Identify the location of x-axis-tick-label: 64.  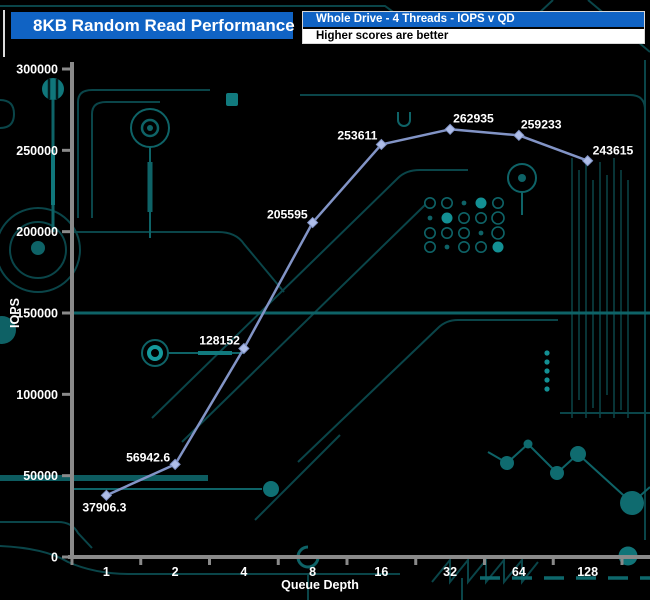
(519, 572).